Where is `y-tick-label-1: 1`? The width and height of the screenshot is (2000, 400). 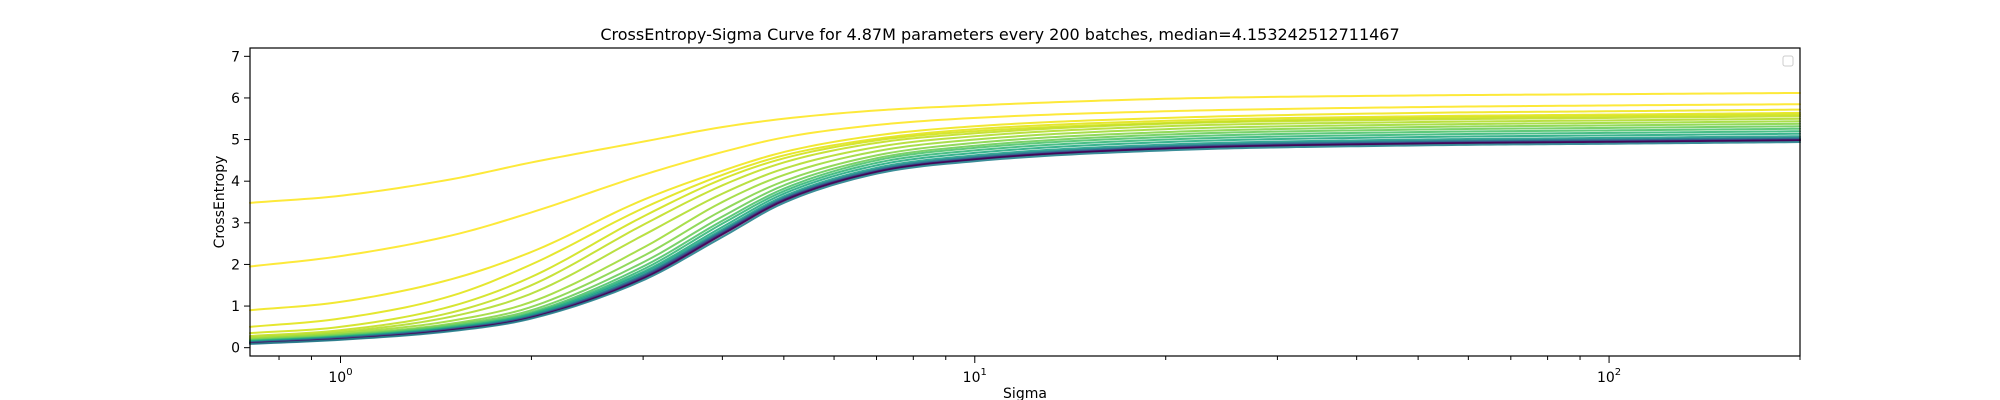
y-tick-label-1: 1 is located at coordinates (235, 307).